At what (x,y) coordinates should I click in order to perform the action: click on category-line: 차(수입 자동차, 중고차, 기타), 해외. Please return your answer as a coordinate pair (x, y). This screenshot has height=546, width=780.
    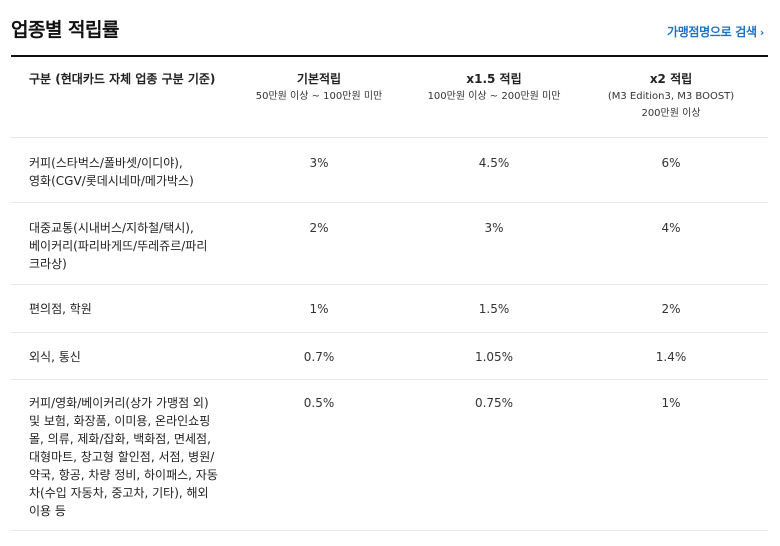
    Looking at the image, I should click on (119, 493).